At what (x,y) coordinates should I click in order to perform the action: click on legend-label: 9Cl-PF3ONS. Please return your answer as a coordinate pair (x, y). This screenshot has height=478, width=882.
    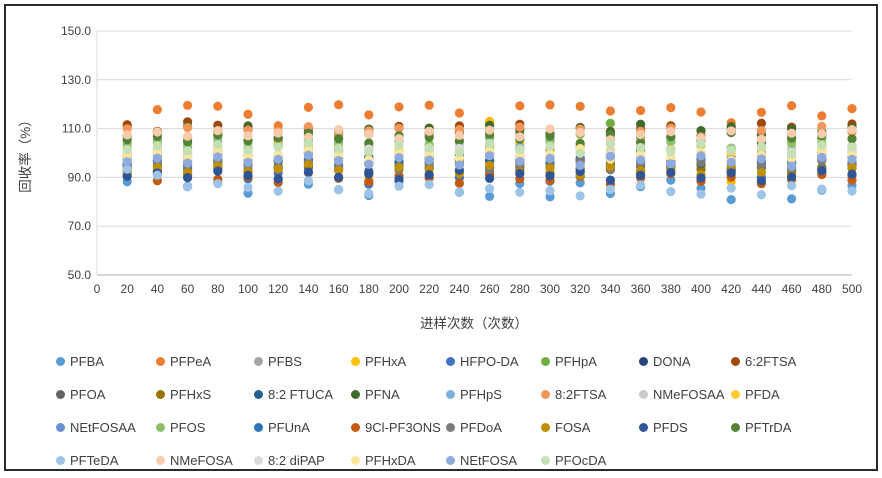
    Looking at the image, I should click on (403, 427).